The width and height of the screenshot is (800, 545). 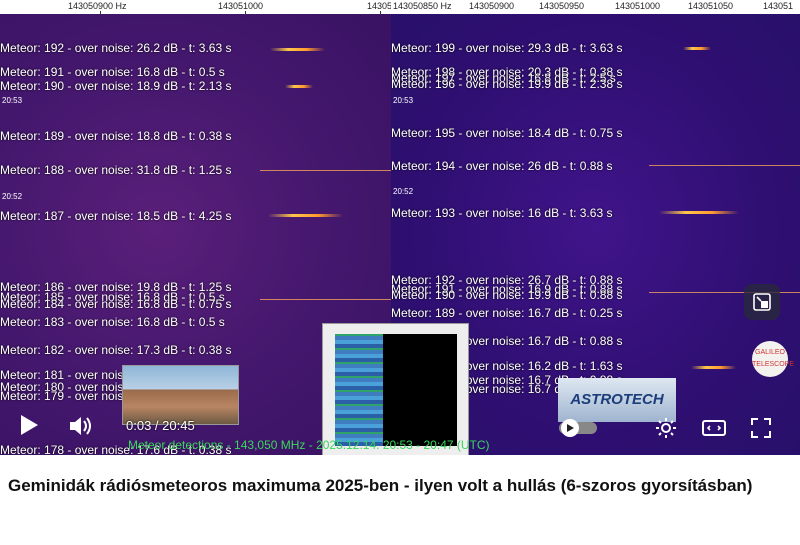 I want to click on gear-icon, so click(x=666, y=428).